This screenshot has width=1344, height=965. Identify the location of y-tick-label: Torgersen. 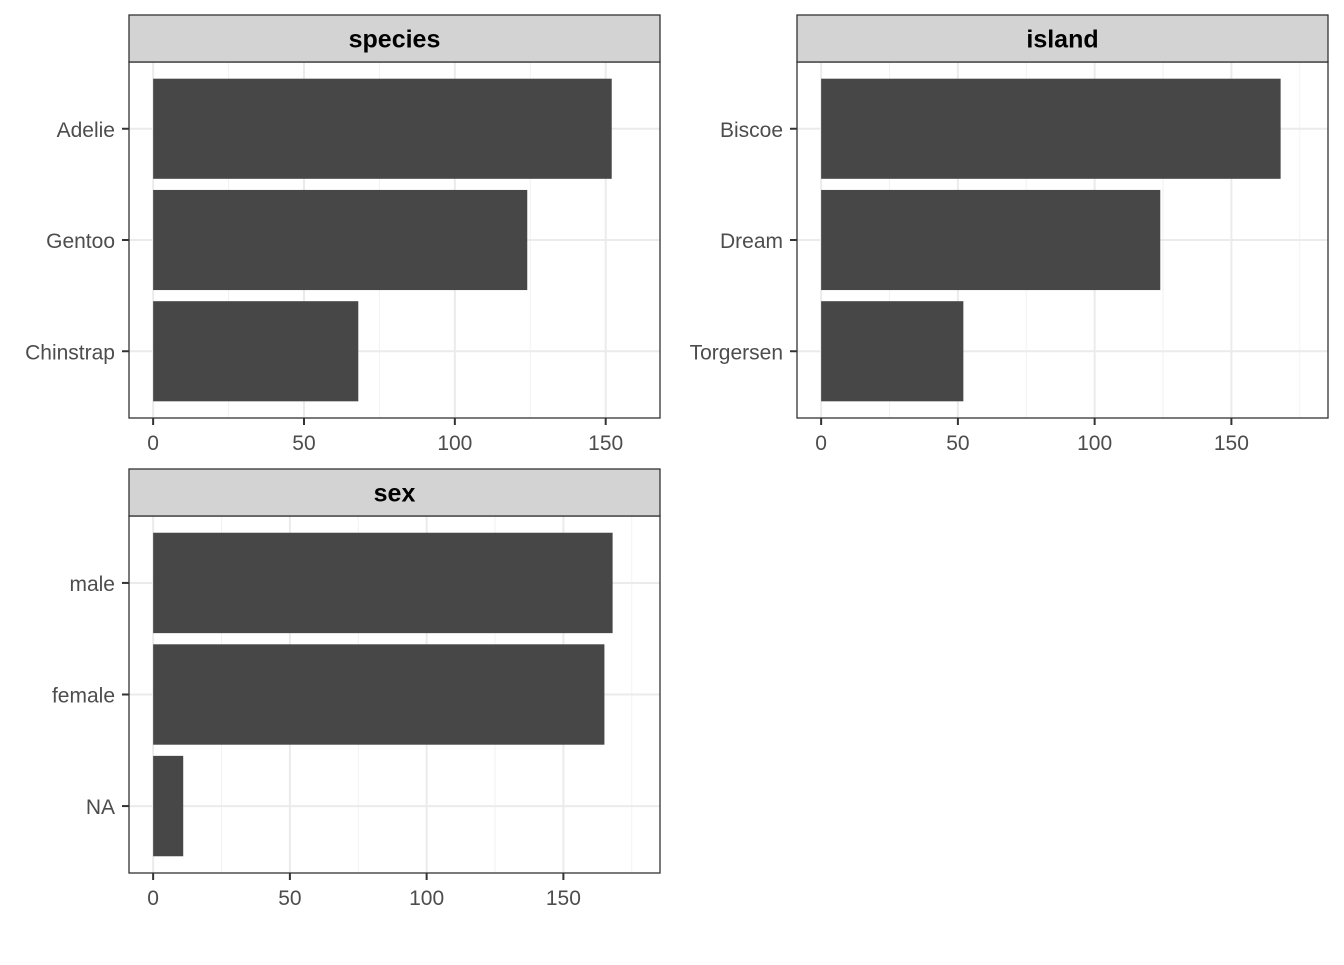
(736, 352).